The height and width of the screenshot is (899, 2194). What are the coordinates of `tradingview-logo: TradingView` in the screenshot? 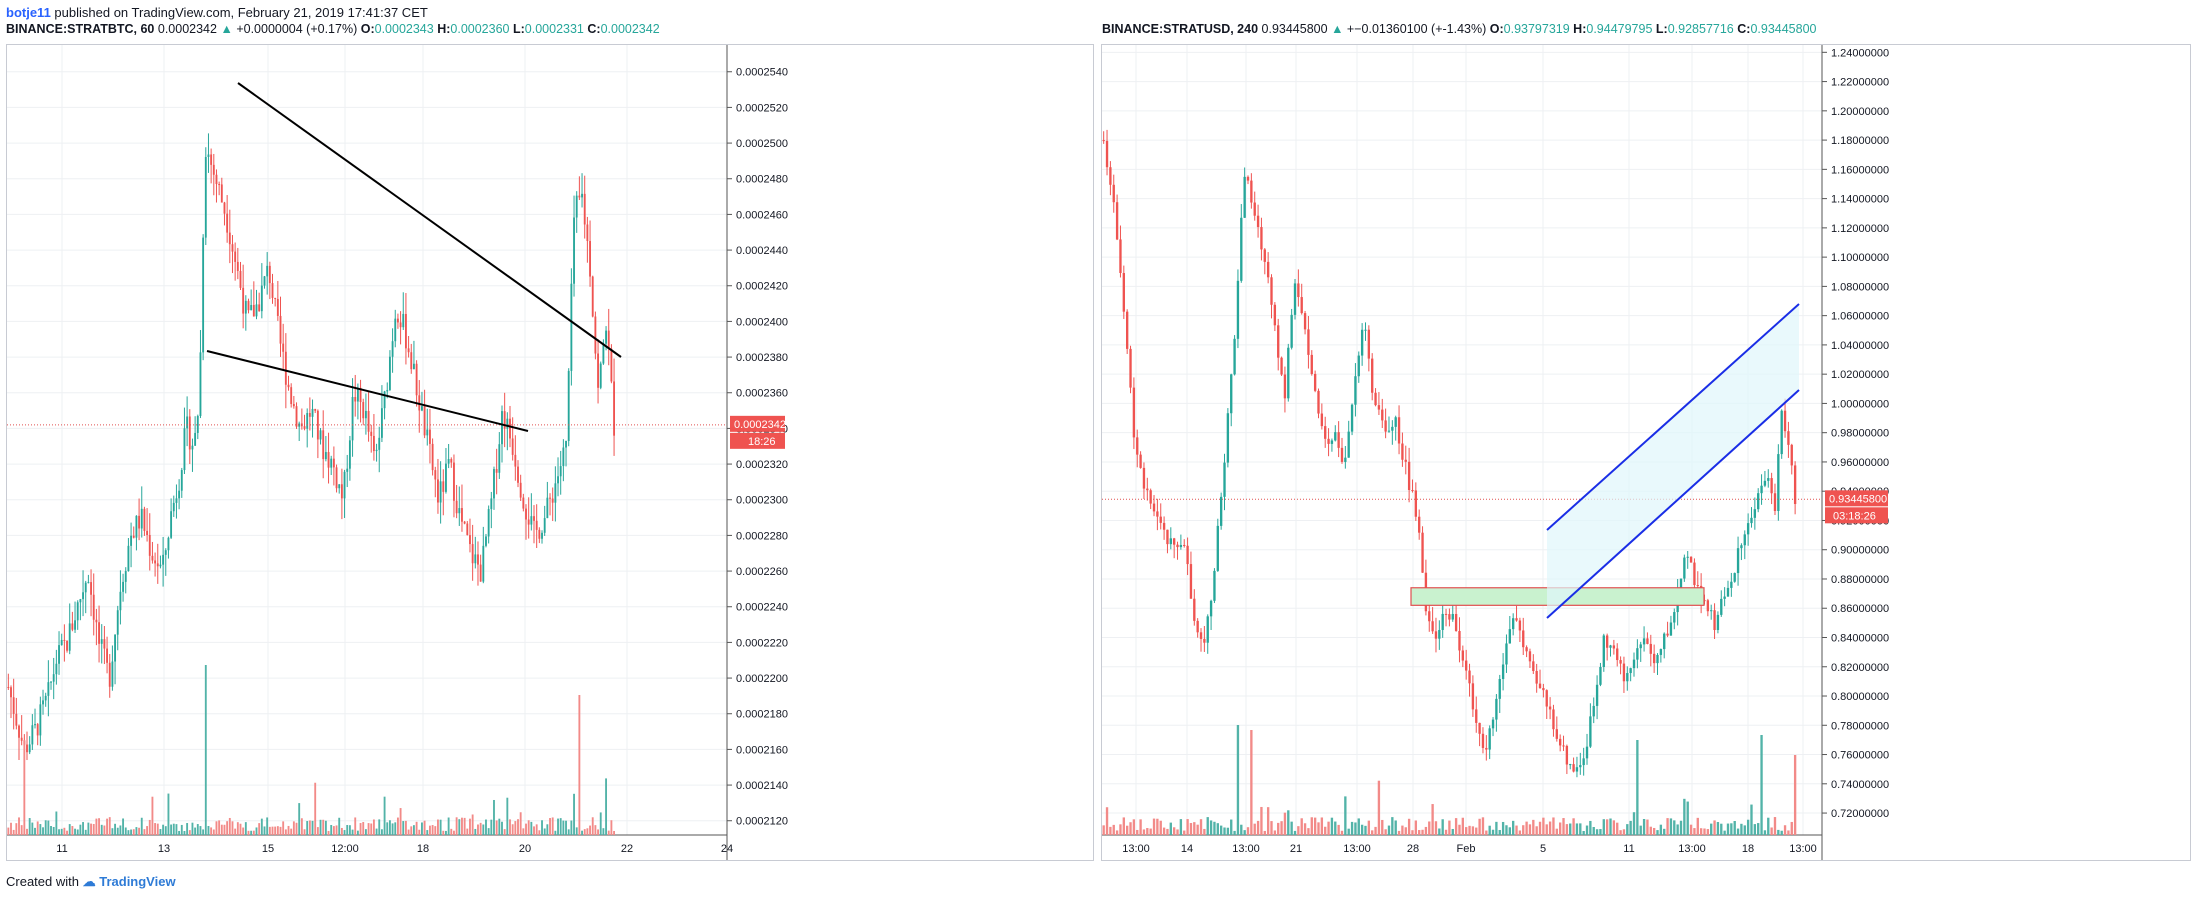 It's located at (137, 881).